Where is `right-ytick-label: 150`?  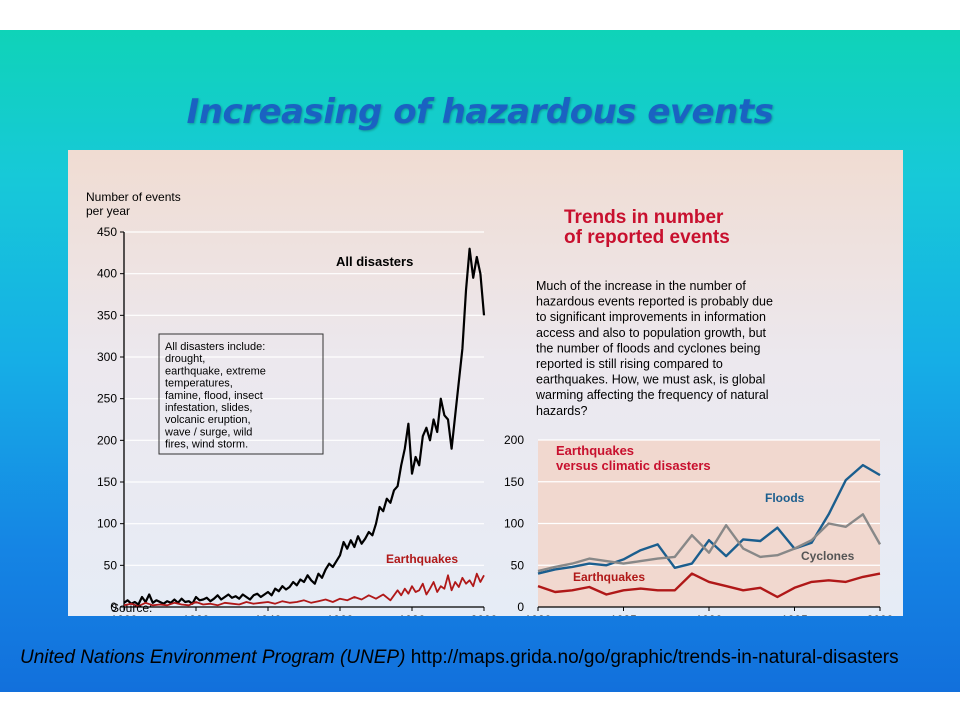
right-ytick-label: 150 is located at coordinates (514, 482).